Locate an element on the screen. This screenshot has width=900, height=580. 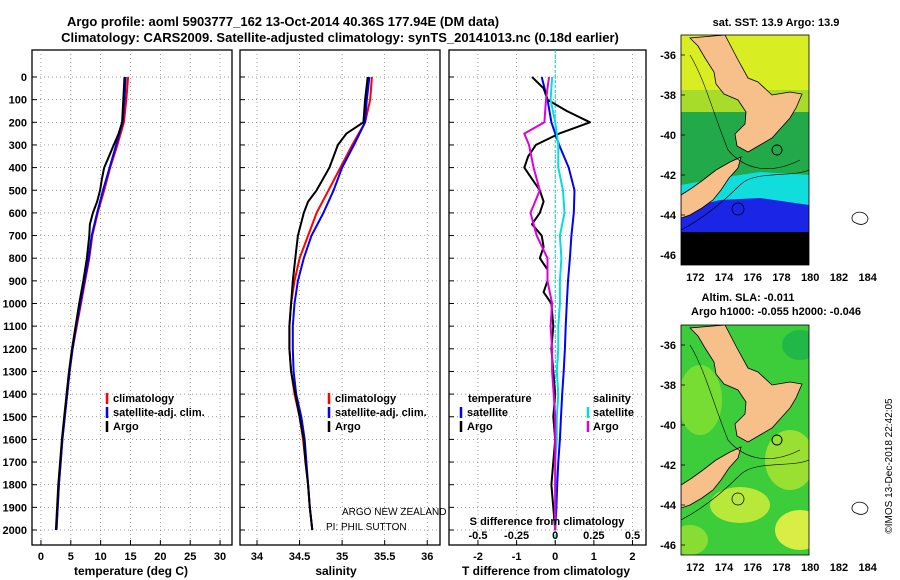
x-tick-label: 30 is located at coordinates (220, 557).